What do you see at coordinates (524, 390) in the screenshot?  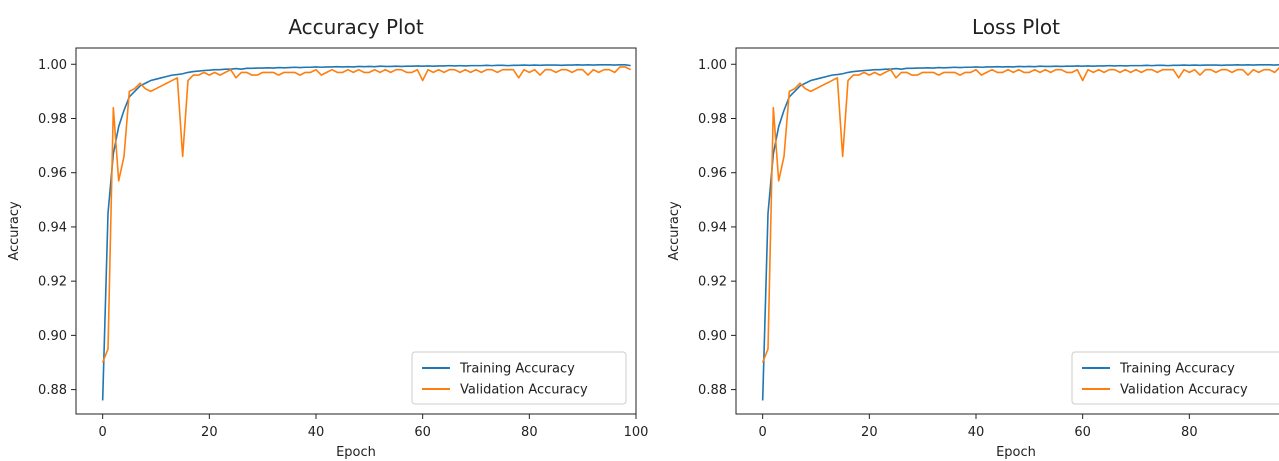 I see `chart-1-legend-label-validation-accuracy: Validation Accuracy` at bounding box center [524, 390].